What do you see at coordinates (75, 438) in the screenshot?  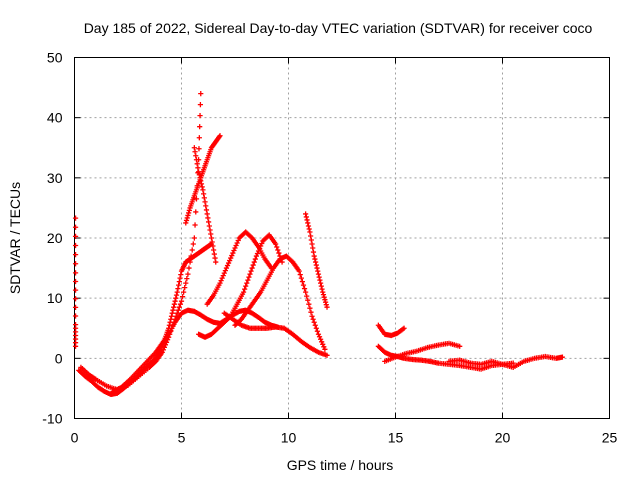 I see `x-tick-label: 0` at bounding box center [75, 438].